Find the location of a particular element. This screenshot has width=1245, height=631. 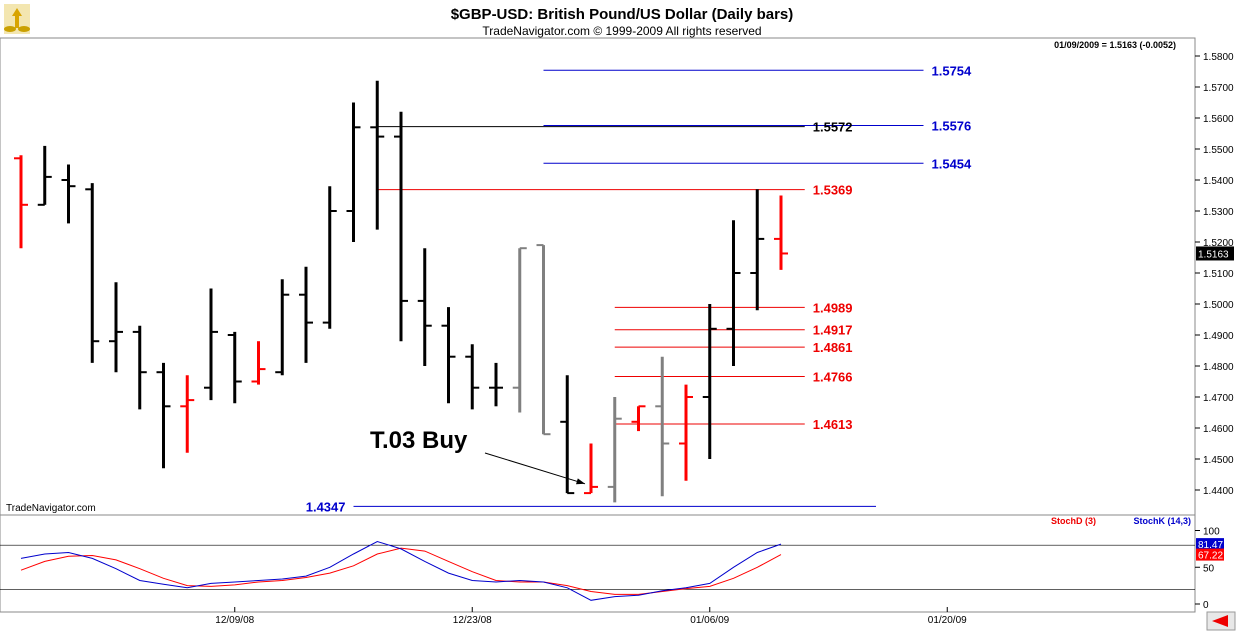

level-label: 1.5369 is located at coordinates (833, 190).